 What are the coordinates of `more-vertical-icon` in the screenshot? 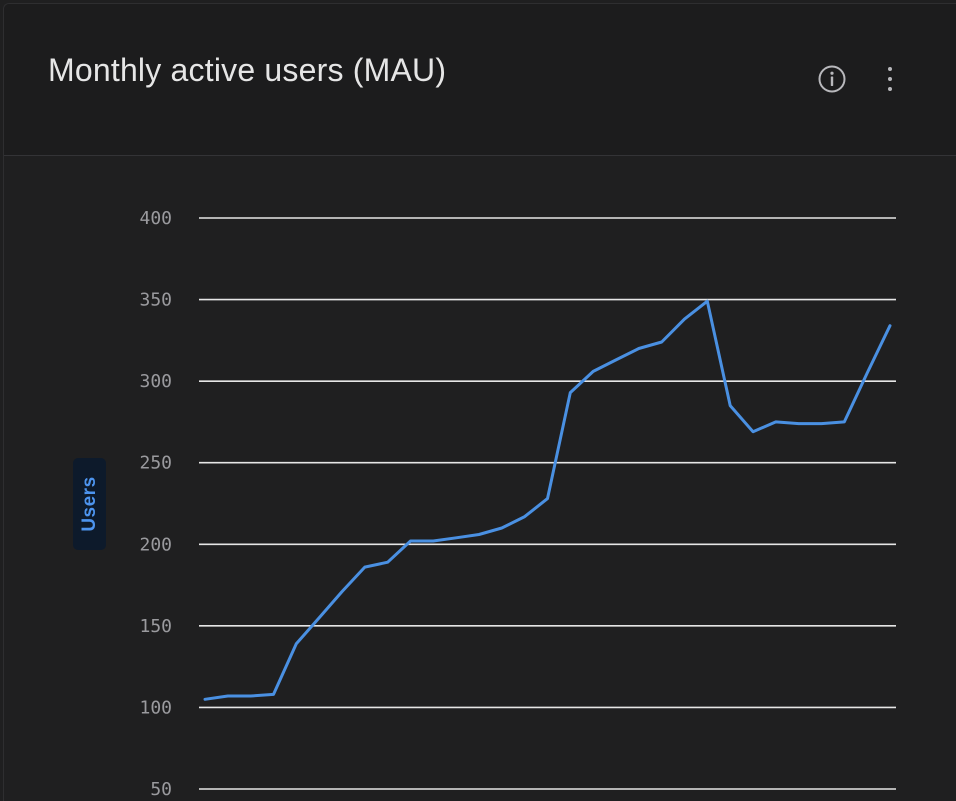 It's located at (890, 79).